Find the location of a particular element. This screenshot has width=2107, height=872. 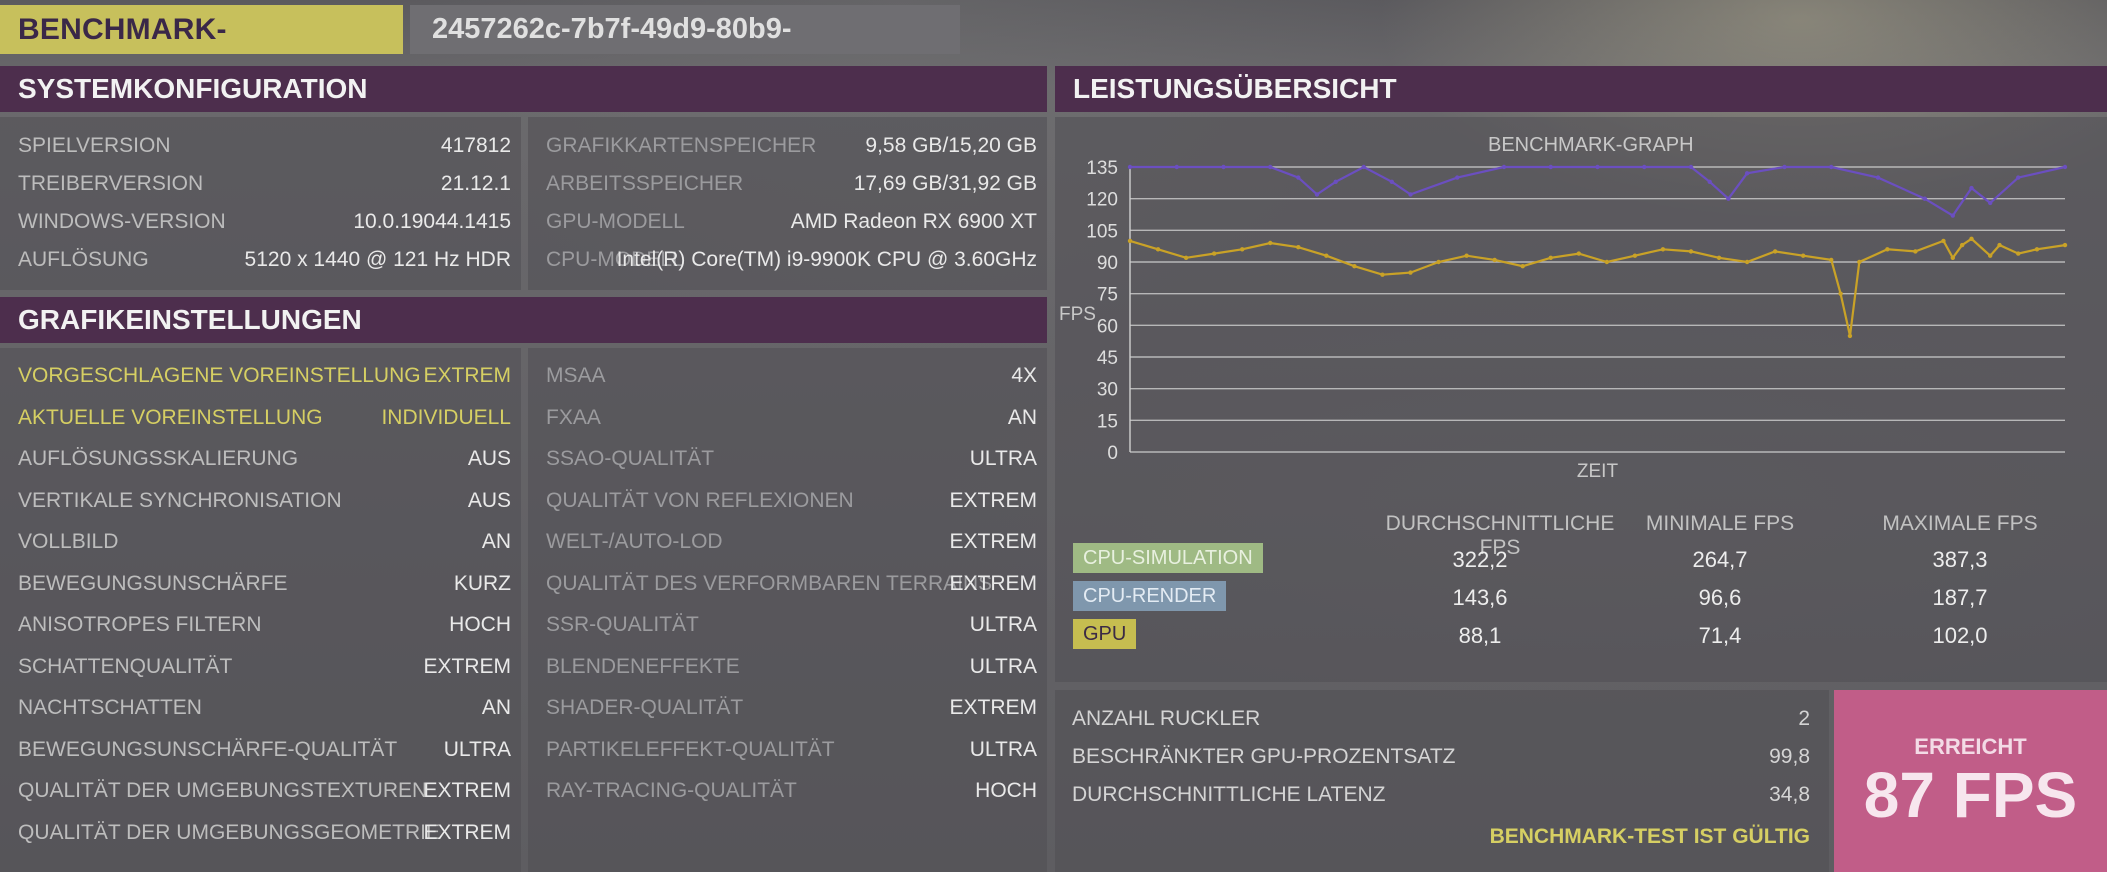

cpu-render-avg: 143,6 is located at coordinates (1480, 597).